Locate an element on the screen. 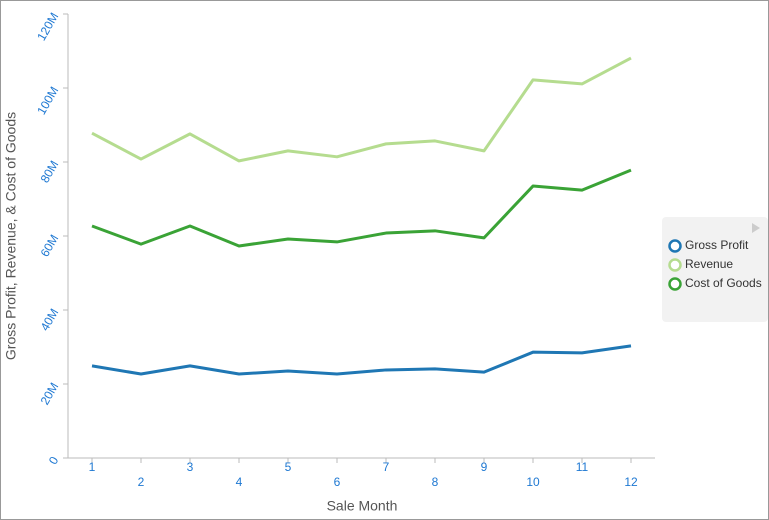 This screenshot has height=520, width=769. legend-label: Gross Profit is located at coordinates (717, 245).